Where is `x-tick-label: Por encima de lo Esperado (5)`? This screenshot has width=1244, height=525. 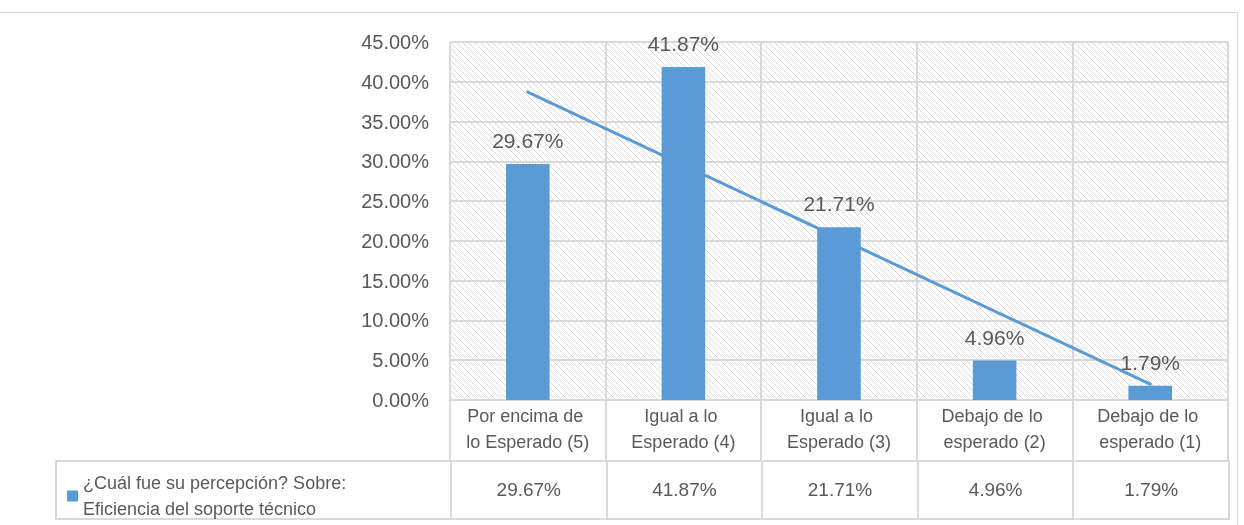
x-tick-label: Por encima de lo Esperado (5) is located at coordinates (528, 429).